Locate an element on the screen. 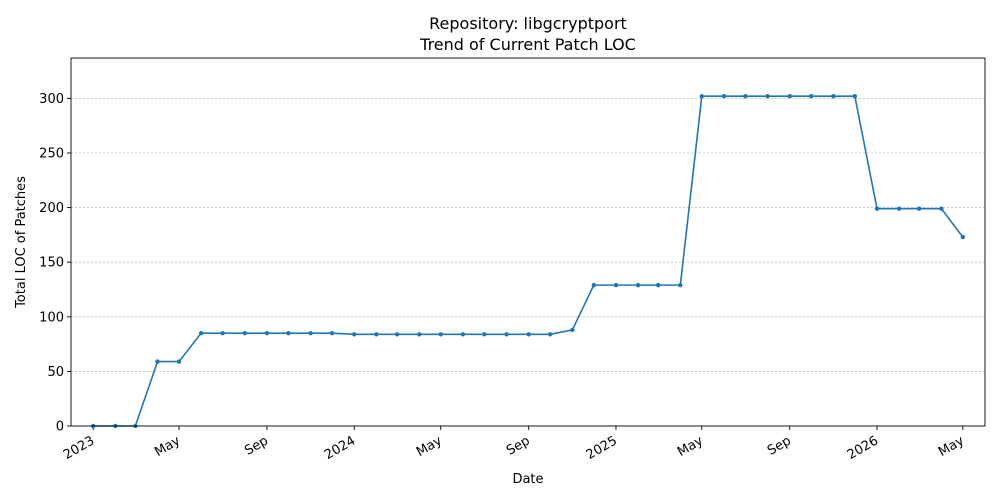  y-tick-label: 50 is located at coordinates (55, 372).